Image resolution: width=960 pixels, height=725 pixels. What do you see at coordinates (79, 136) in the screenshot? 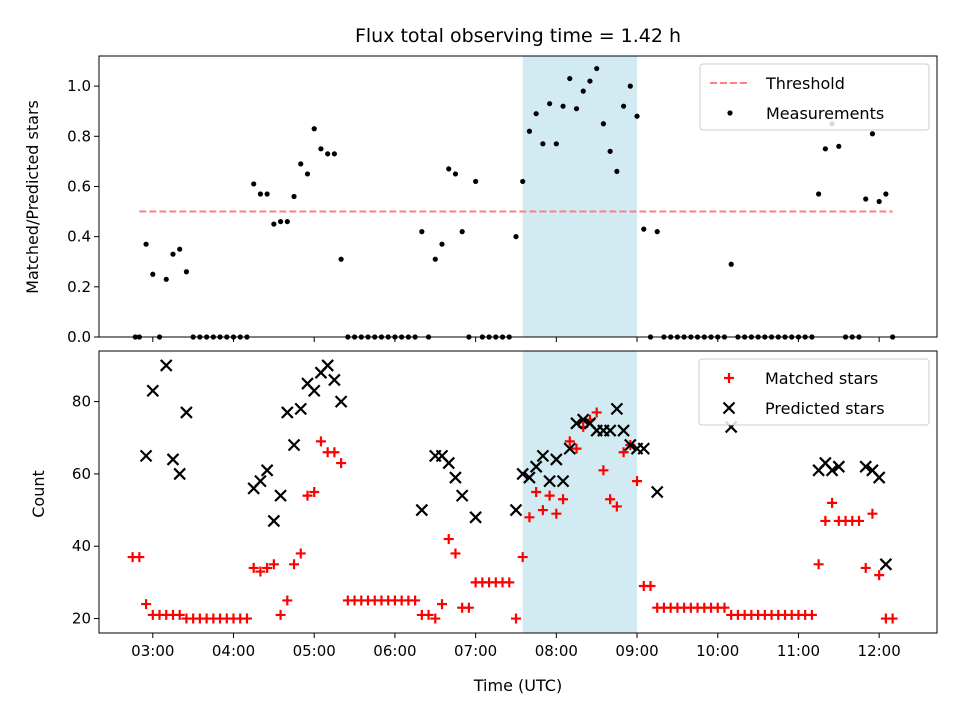
I see `y-tick-label: 0.8` at bounding box center [79, 136].